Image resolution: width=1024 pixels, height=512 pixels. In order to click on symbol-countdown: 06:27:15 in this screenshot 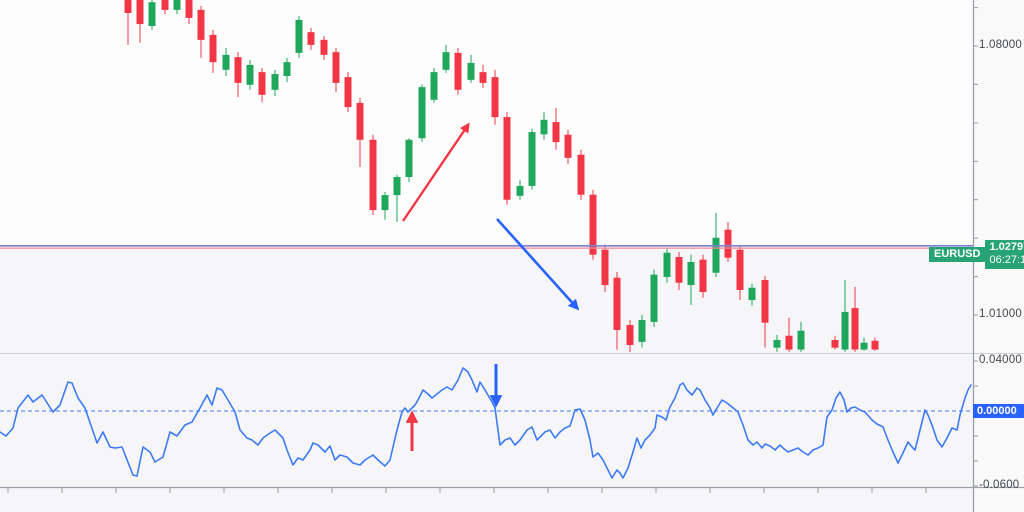, I will do `click(1006, 260)`.